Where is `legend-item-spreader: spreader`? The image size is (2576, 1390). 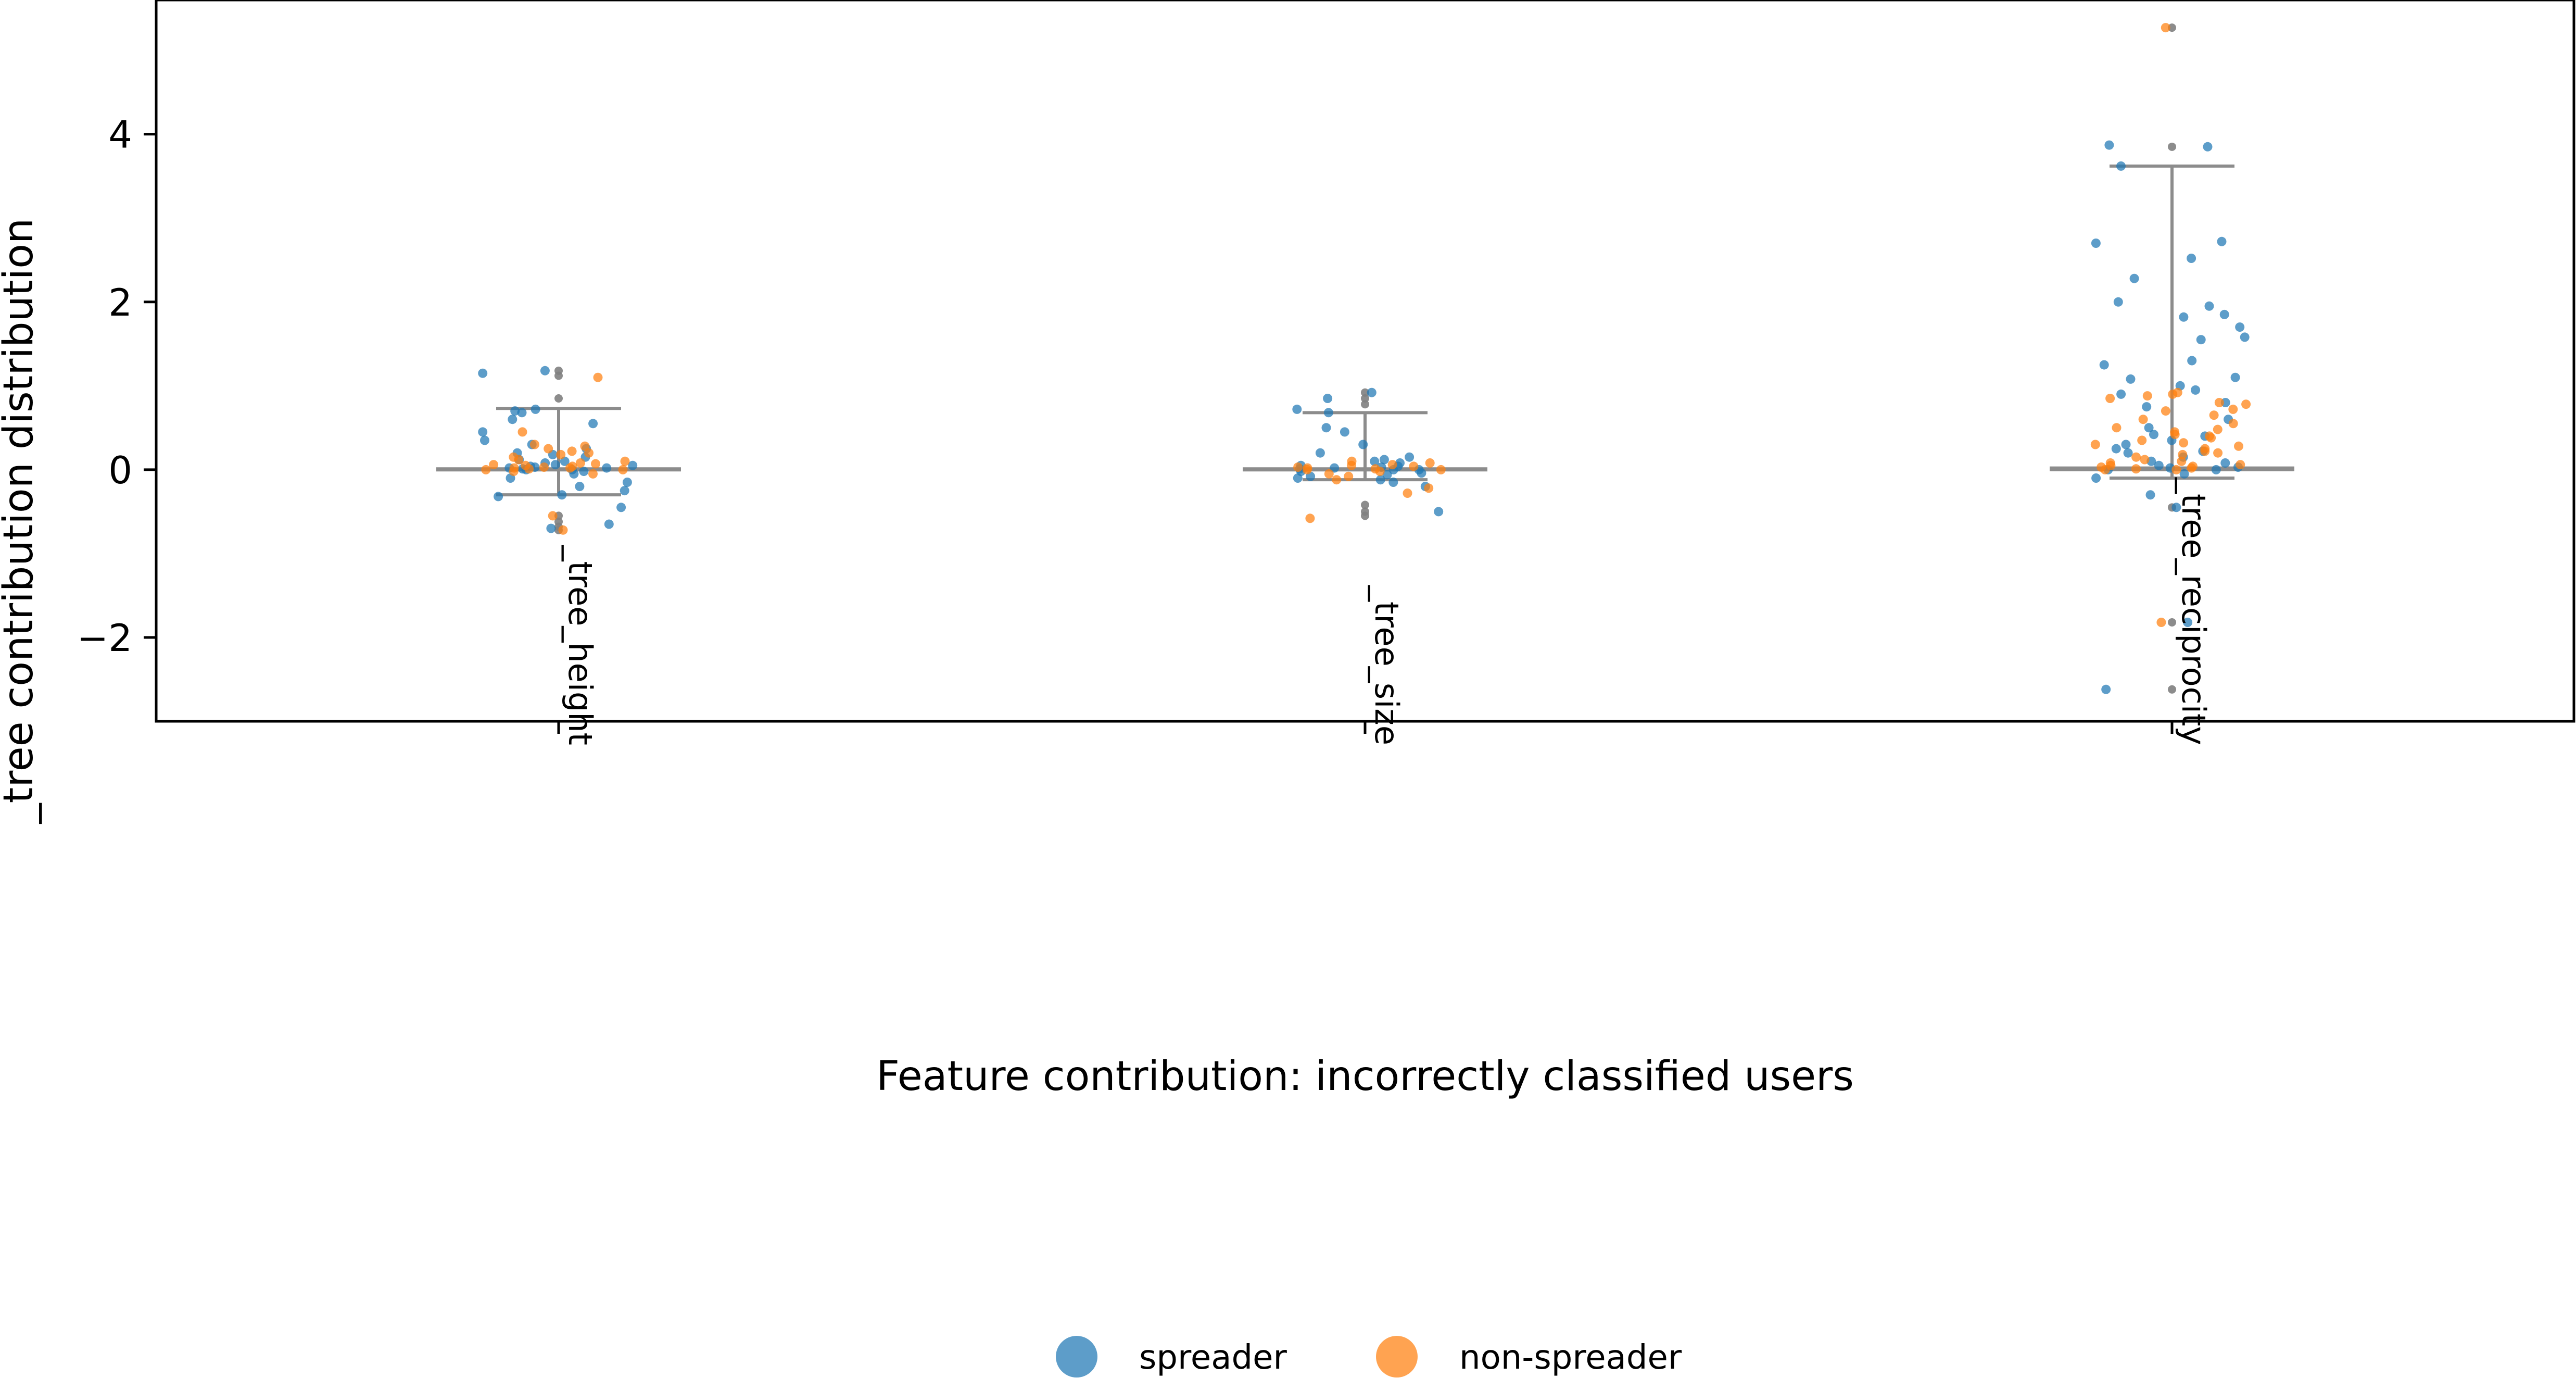 legend-item-spreader: spreader is located at coordinates (1171, 1357).